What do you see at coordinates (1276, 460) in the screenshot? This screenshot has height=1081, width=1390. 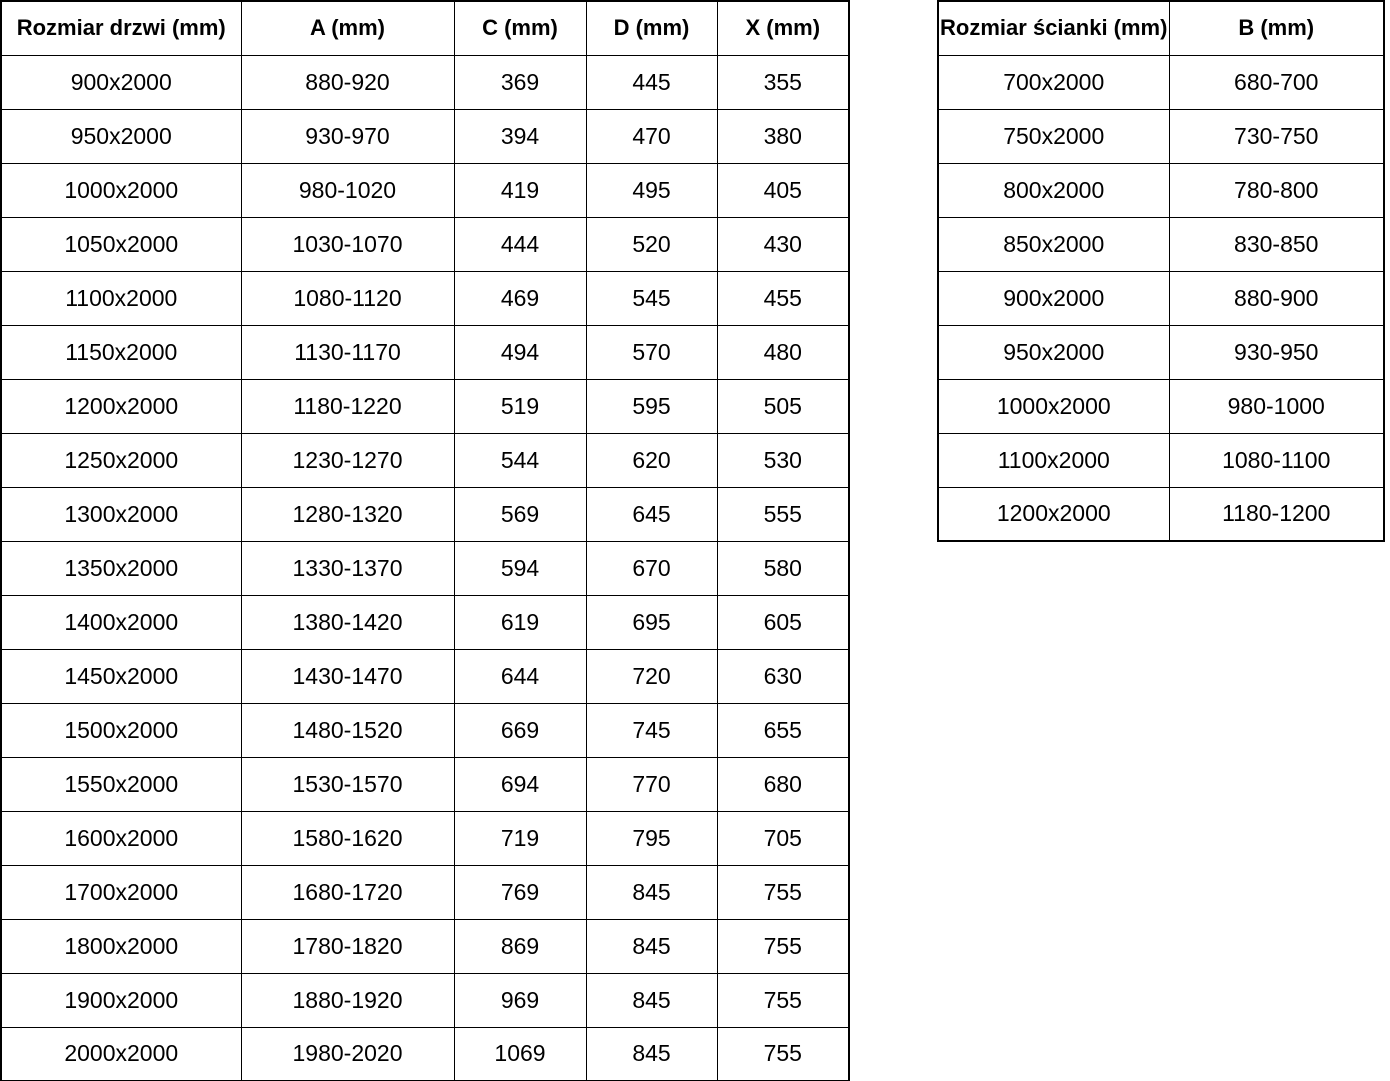 I see `table-cell: 1080-1100` at bounding box center [1276, 460].